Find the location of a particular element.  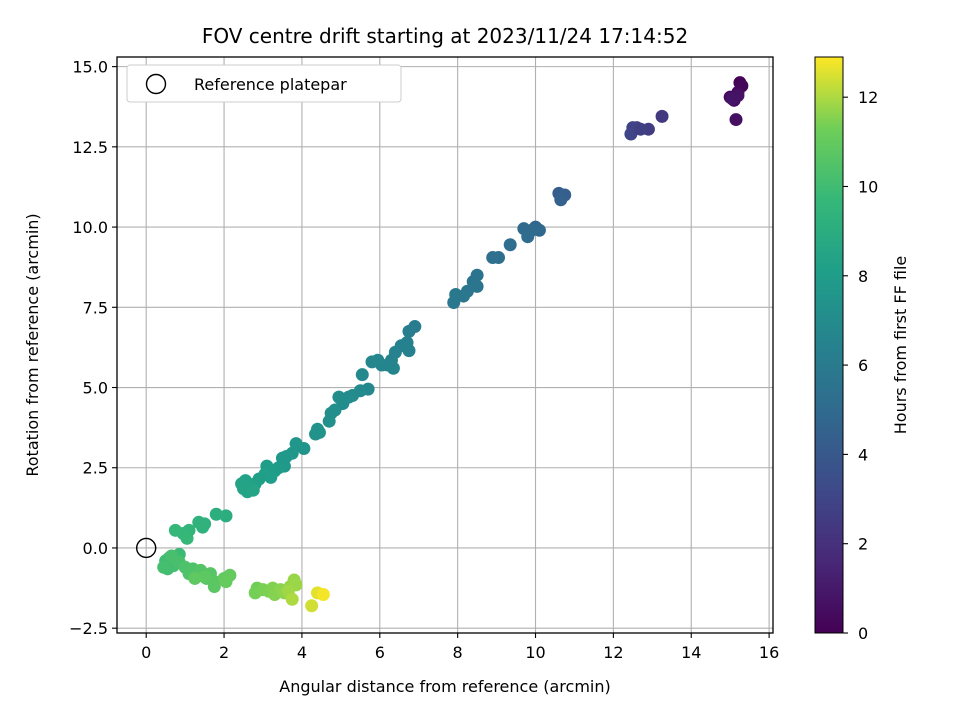

reference-marker is located at coordinates (146, 548).